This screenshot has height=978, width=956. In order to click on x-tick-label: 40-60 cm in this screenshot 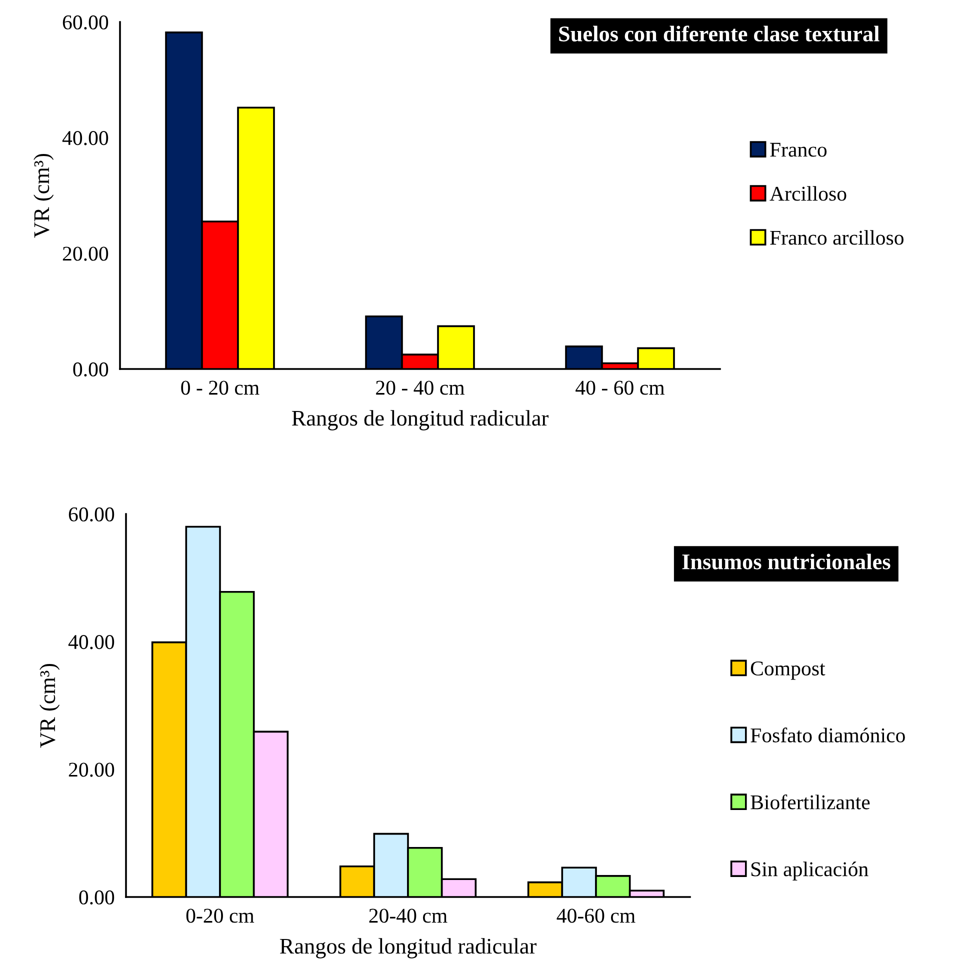, I will do `click(596, 915)`.